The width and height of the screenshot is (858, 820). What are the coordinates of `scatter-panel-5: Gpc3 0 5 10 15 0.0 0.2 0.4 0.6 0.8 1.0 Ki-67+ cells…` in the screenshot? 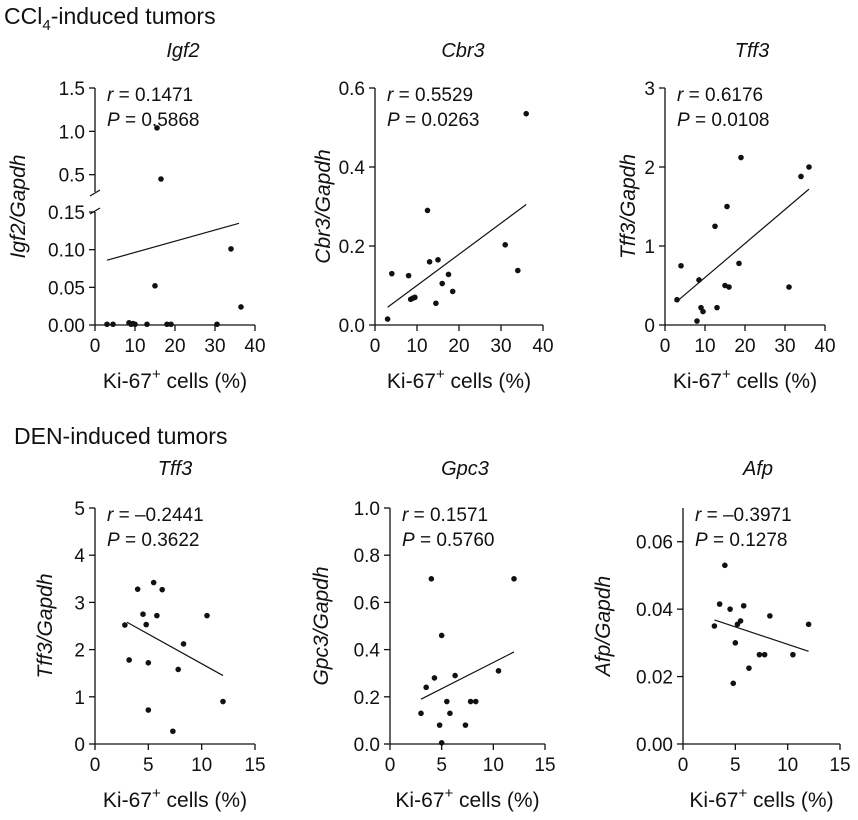 It's located at (433, 635).